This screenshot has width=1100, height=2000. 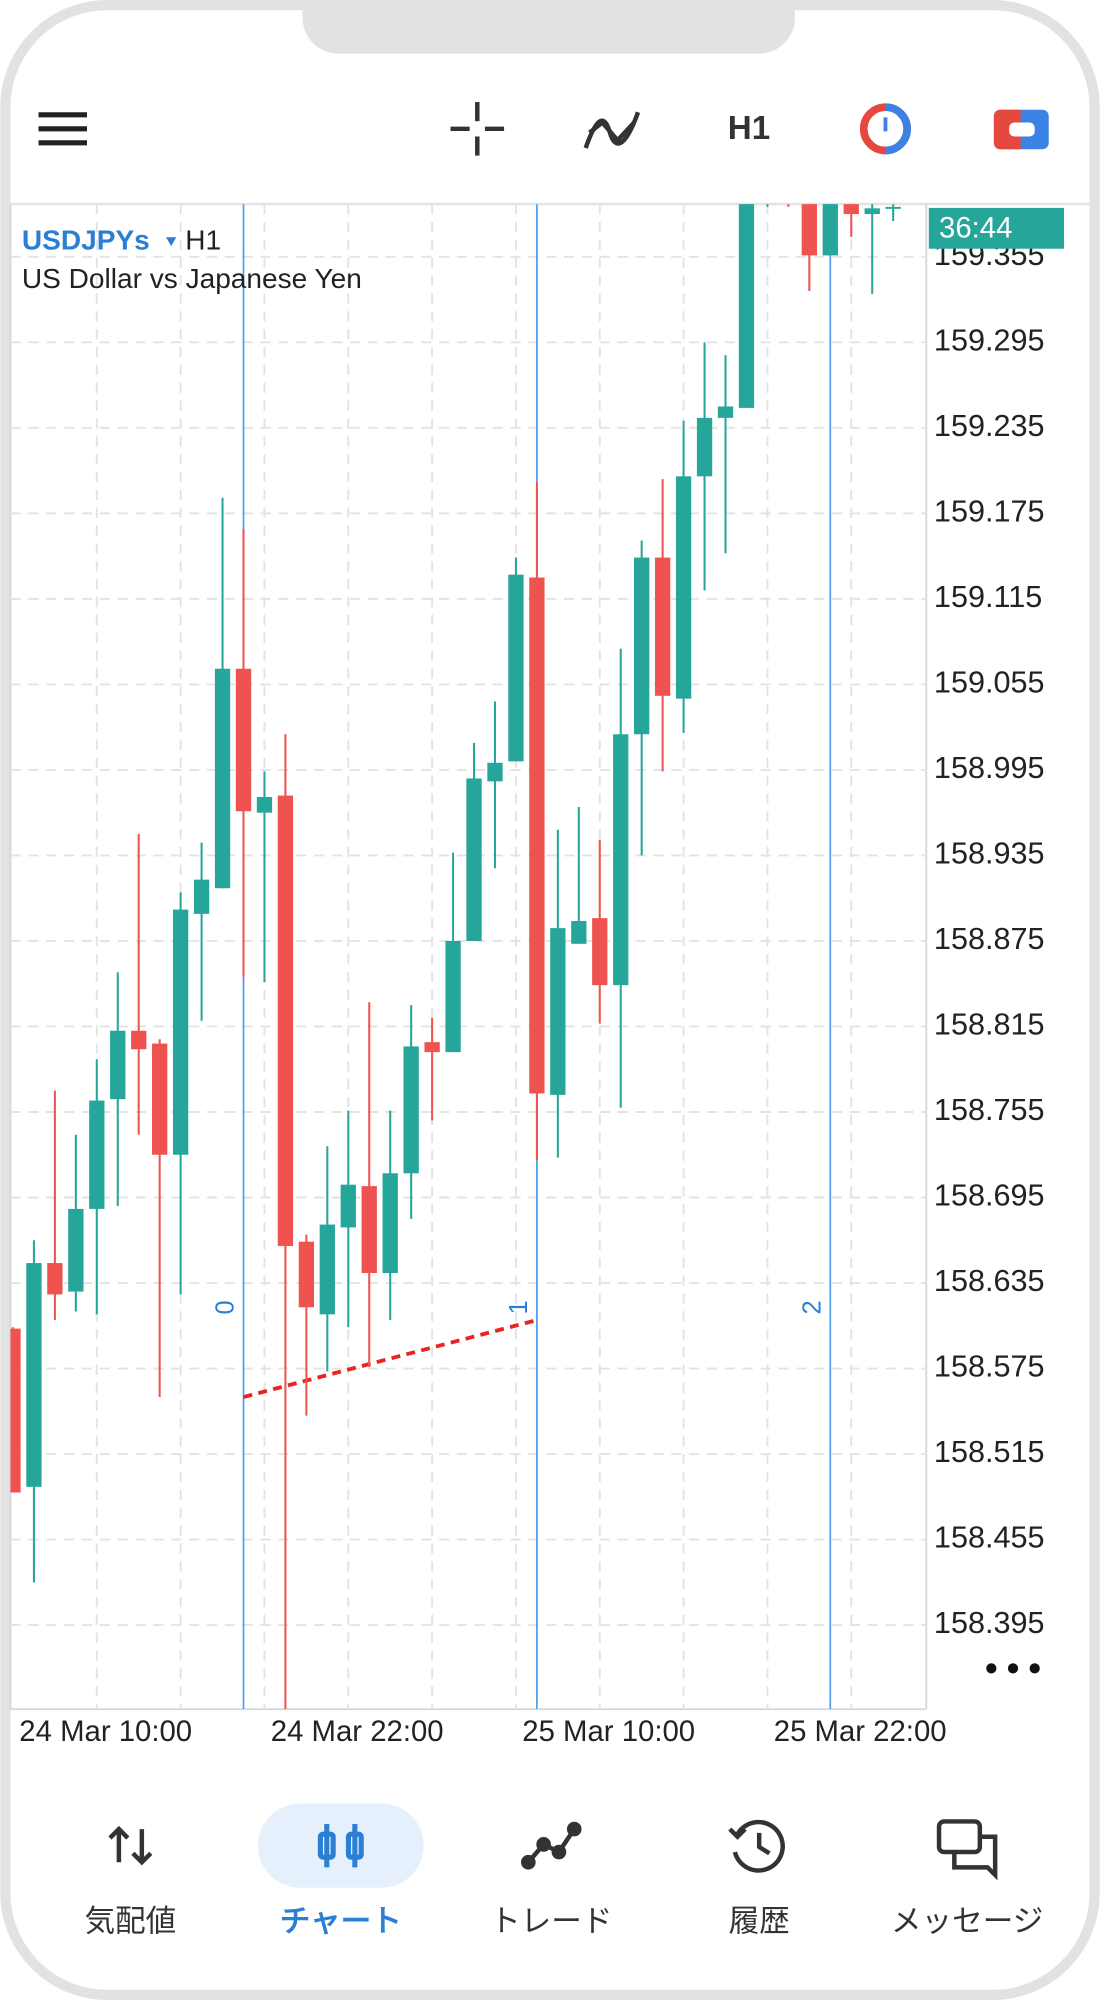 What do you see at coordinates (1021, 129) in the screenshot?
I see `one-click-button` at bounding box center [1021, 129].